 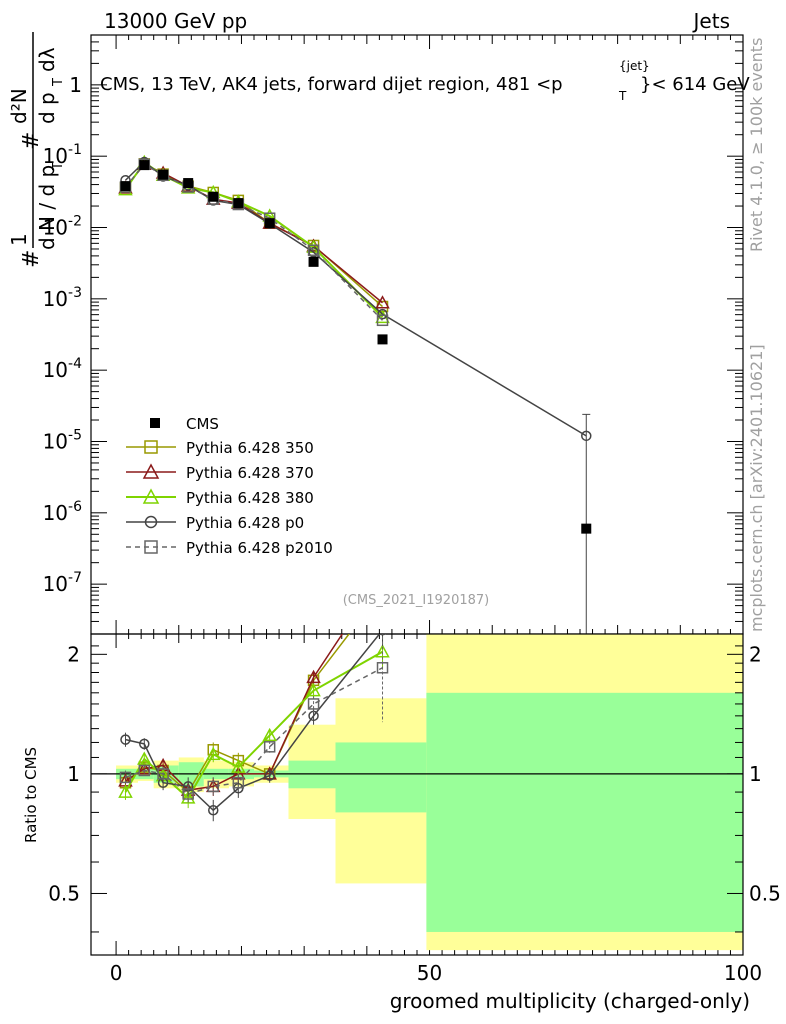 I want to click on rivet-label: Rivet 4.1.0, ≥ 100k events, so click(x=756, y=145).